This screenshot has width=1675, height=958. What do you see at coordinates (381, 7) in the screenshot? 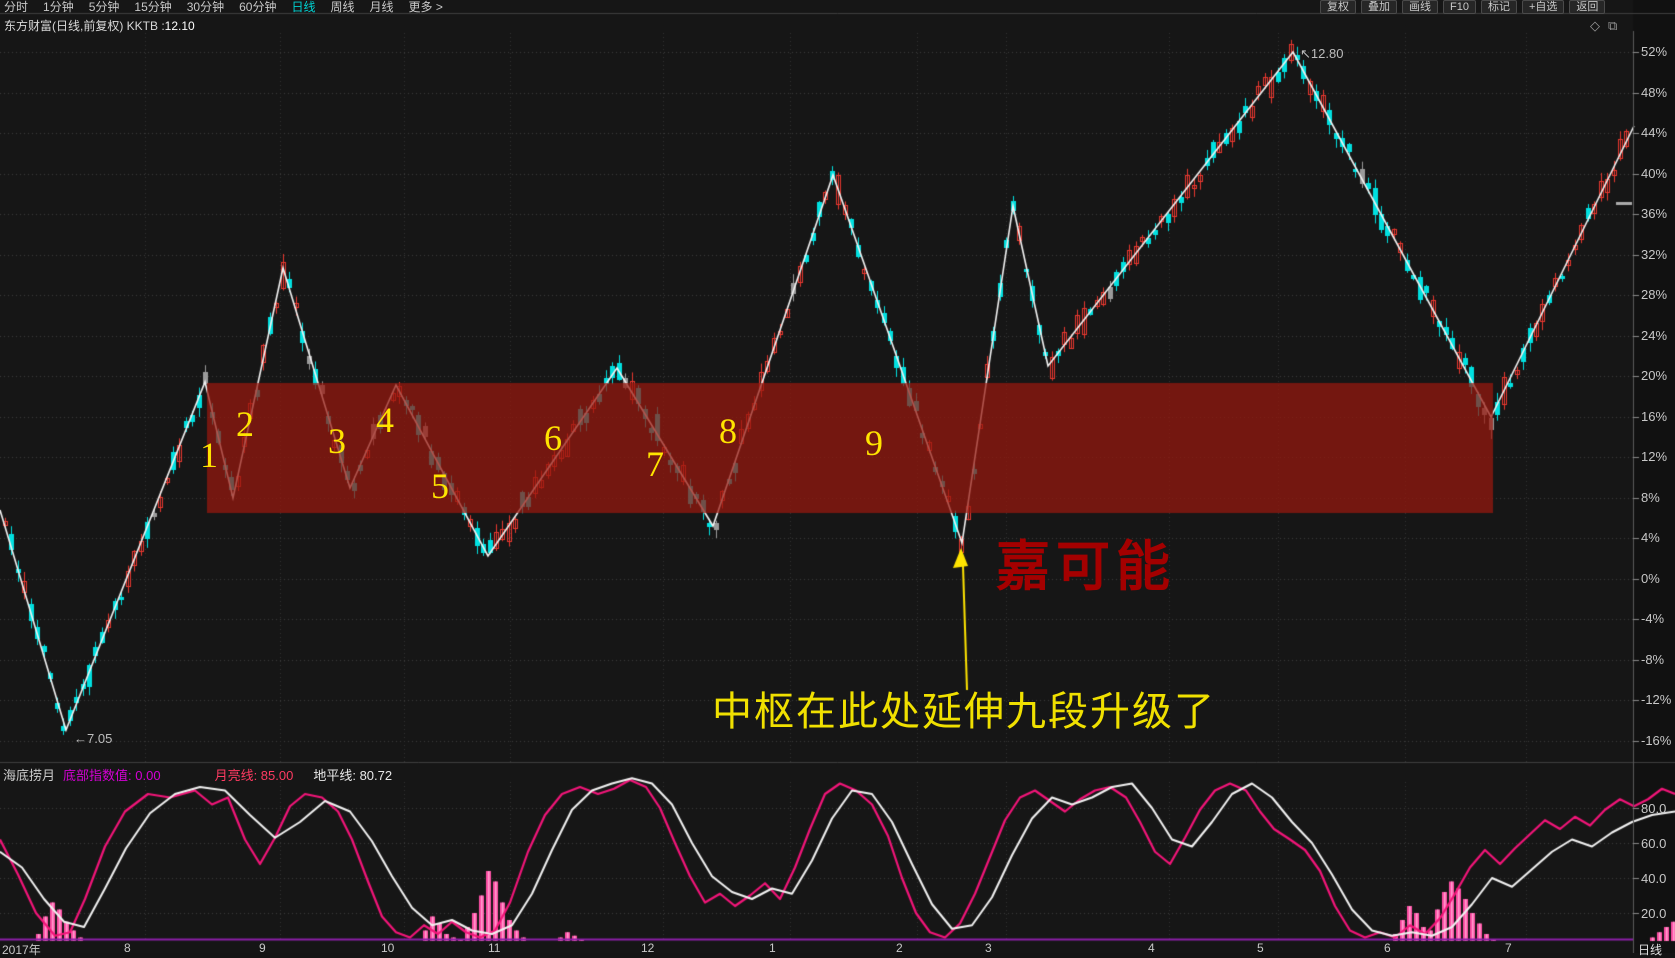
I see `period-tab-8: 月线` at bounding box center [381, 7].